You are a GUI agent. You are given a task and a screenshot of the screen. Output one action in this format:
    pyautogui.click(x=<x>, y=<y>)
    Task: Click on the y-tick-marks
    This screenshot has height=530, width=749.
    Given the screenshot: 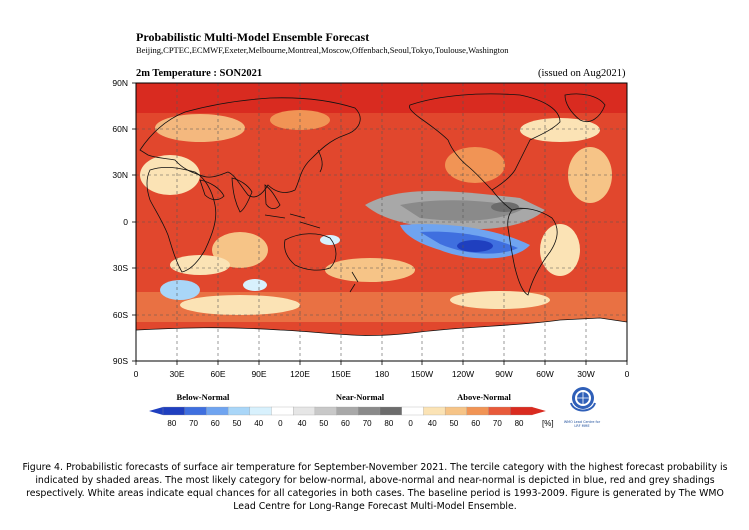 What is the action you would take?
    pyautogui.click(x=134, y=222)
    